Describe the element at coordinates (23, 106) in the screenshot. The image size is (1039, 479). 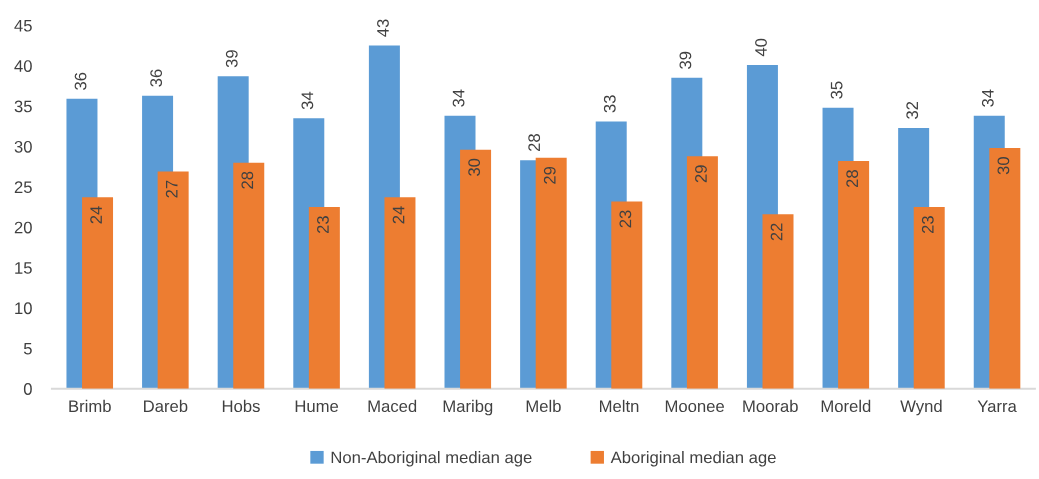
I see `y-tick-label: 35` at that location.